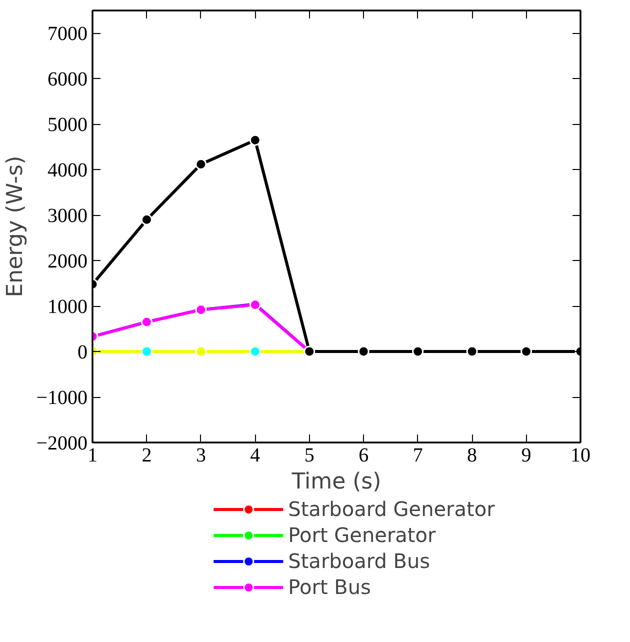  I want to click on x-tick-label: 10, so click(580, 455).